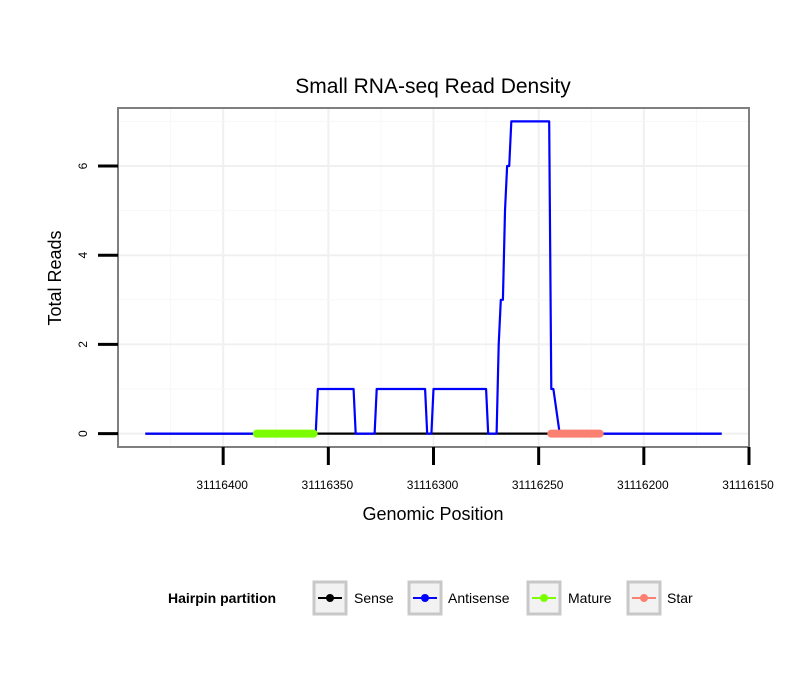  Describe the element at coordinates (55, 277) in the screenshot. I see `y-axis-title: Total Reads` at that location.